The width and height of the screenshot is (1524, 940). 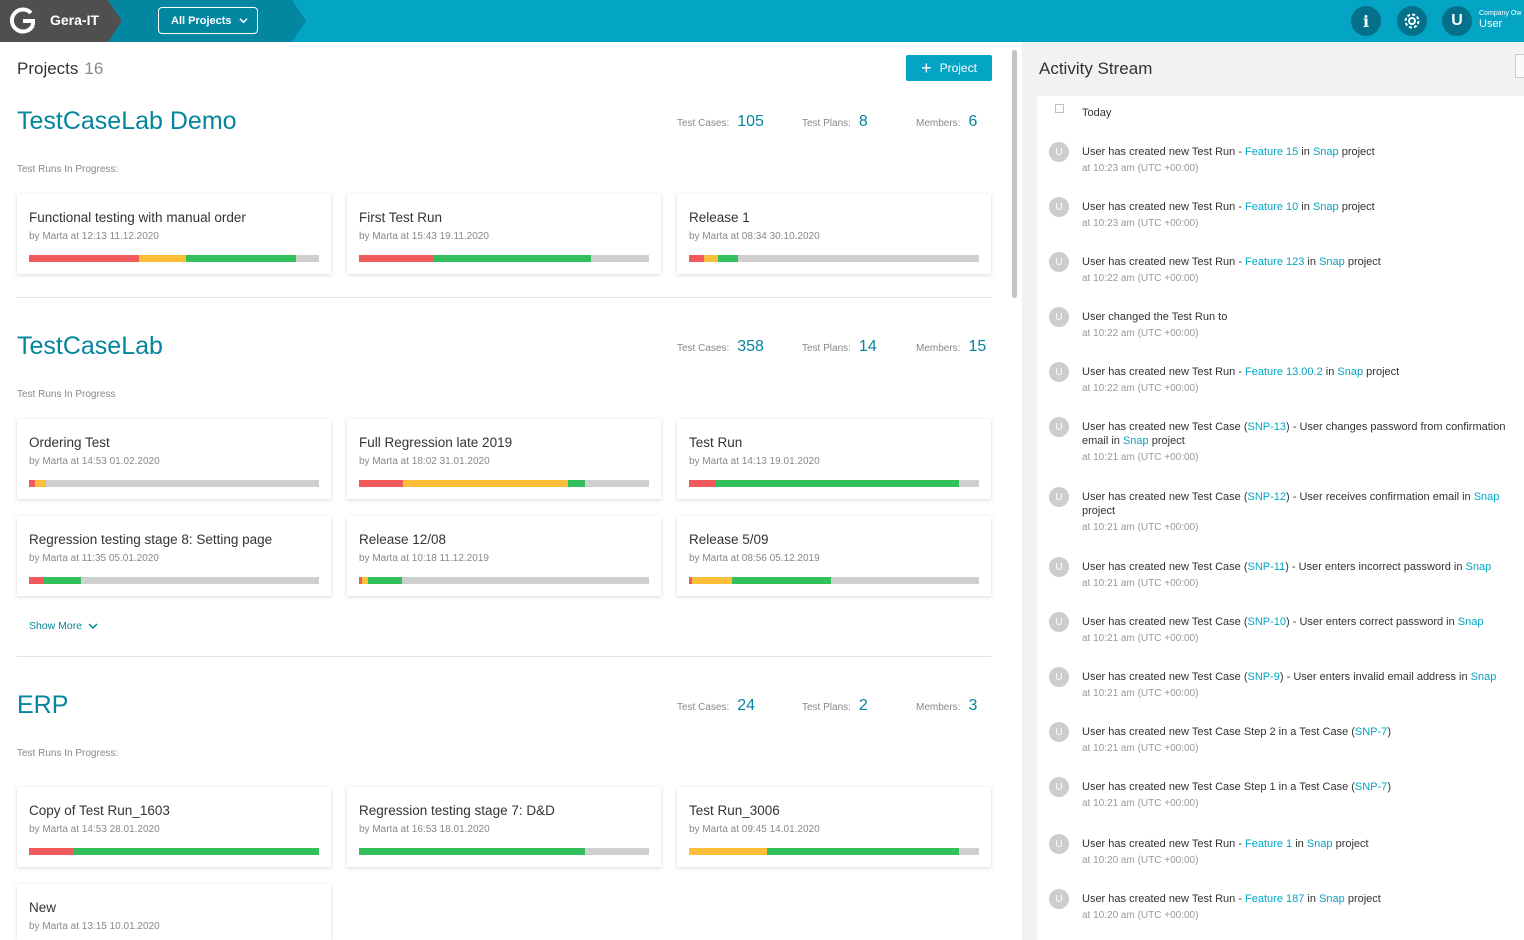 What do you see at coordinates (1272, 152) in the screenshot?
I see `activity-link: Feature 15` at bounding box center [1272, 152].